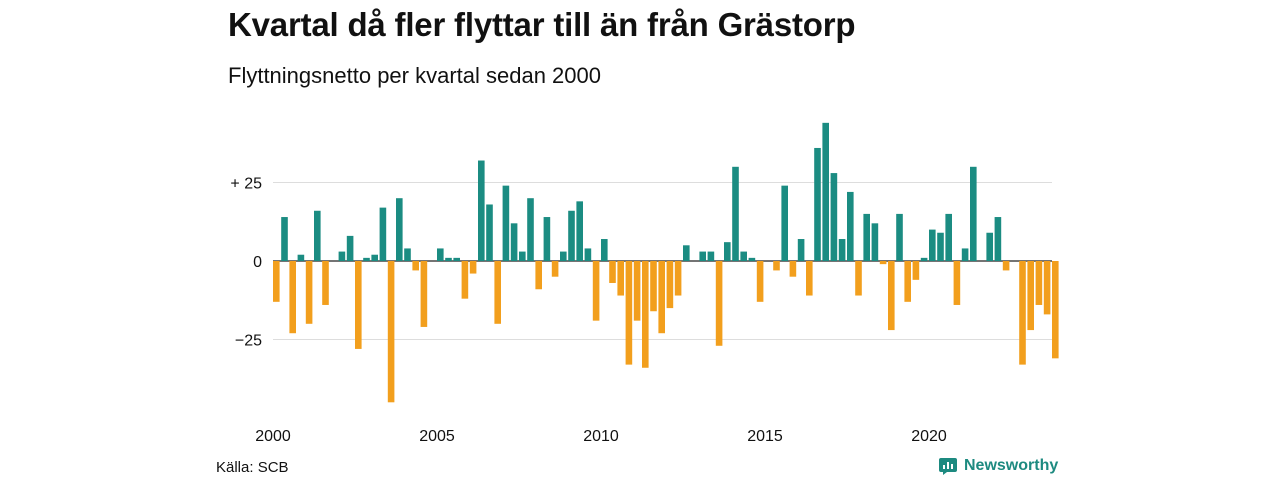  Describe the element at coordinates (973, 213) in the screenshot. I see `bar-2021-q2` at that location.